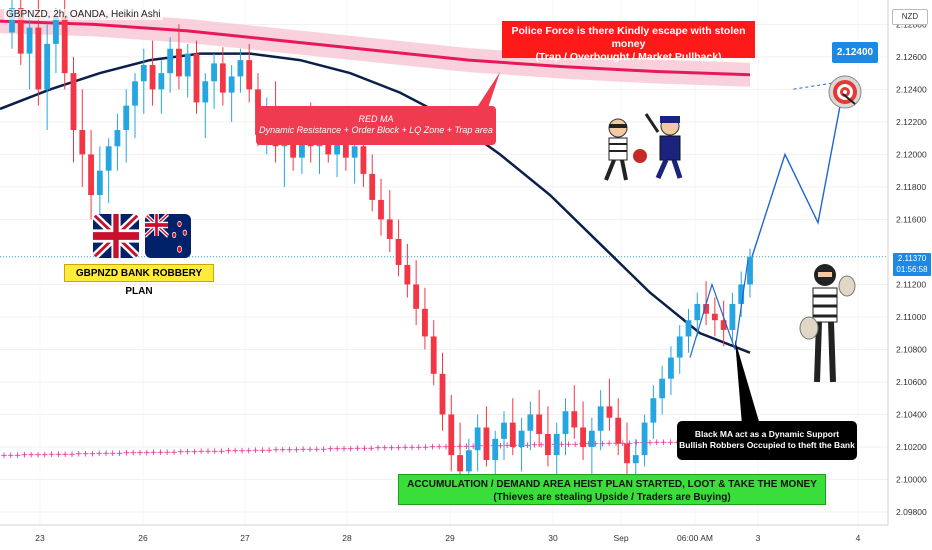 The width and height of the screenshot is (932, 550). What do you see at coordinates (758, 538) in the screenshot?
I see `x-tick-label: 3` at bounding box center [758, 538].